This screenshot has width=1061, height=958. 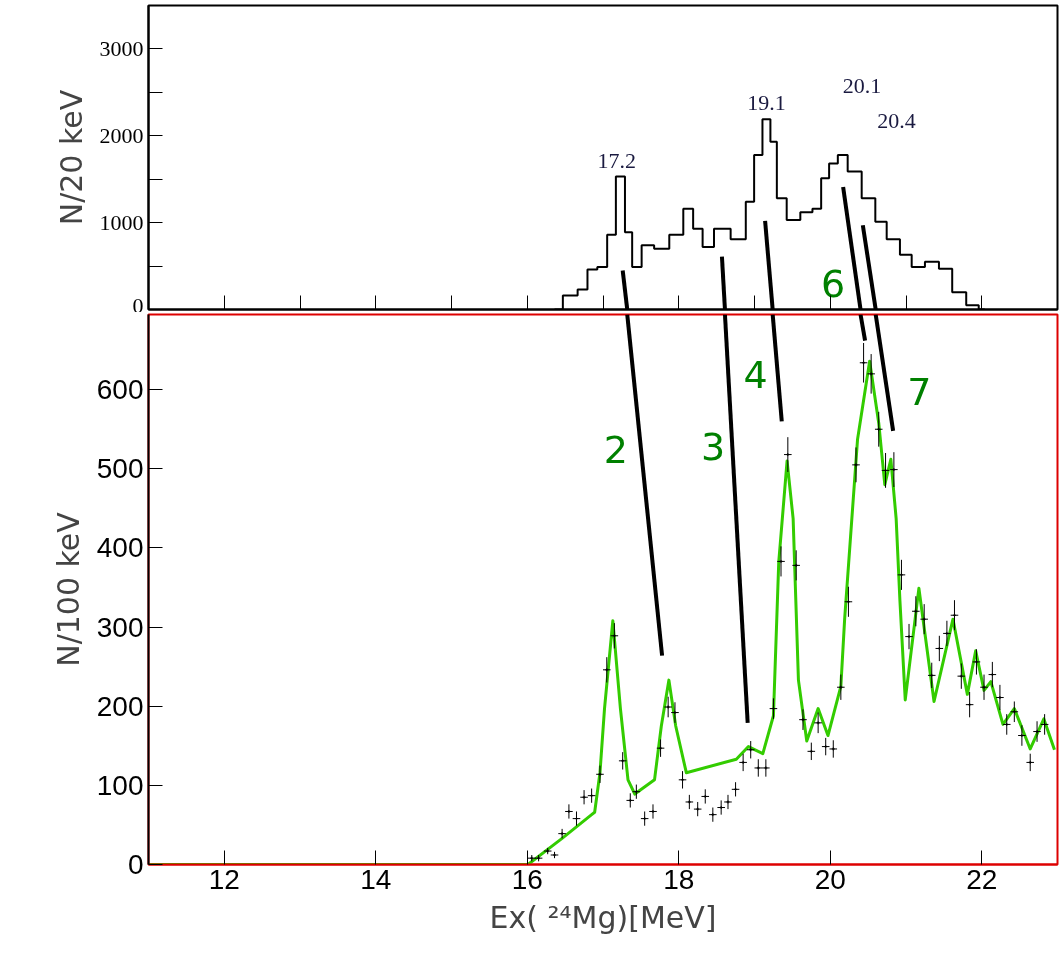 I want to click on annotation: 17.2, so click(x=616, y=161).